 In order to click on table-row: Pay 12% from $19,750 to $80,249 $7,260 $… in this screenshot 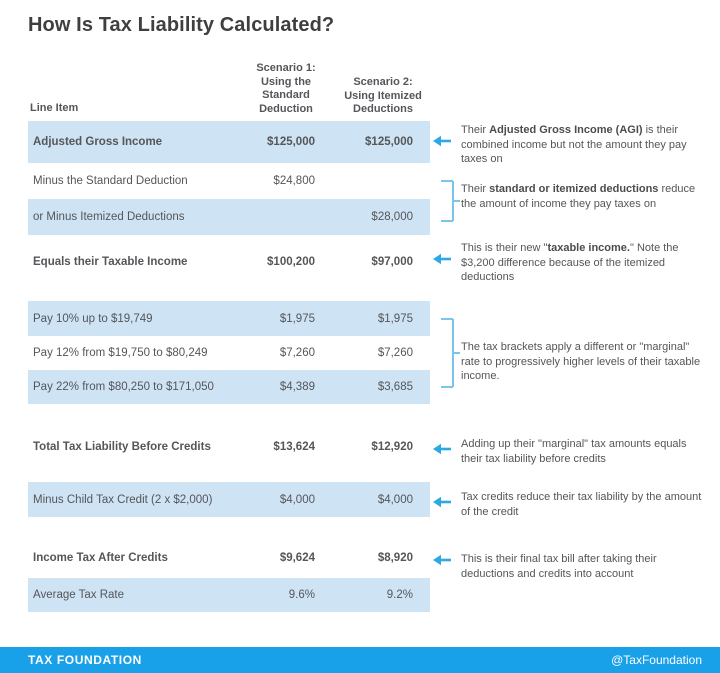, I will do `click(229, 353)`.